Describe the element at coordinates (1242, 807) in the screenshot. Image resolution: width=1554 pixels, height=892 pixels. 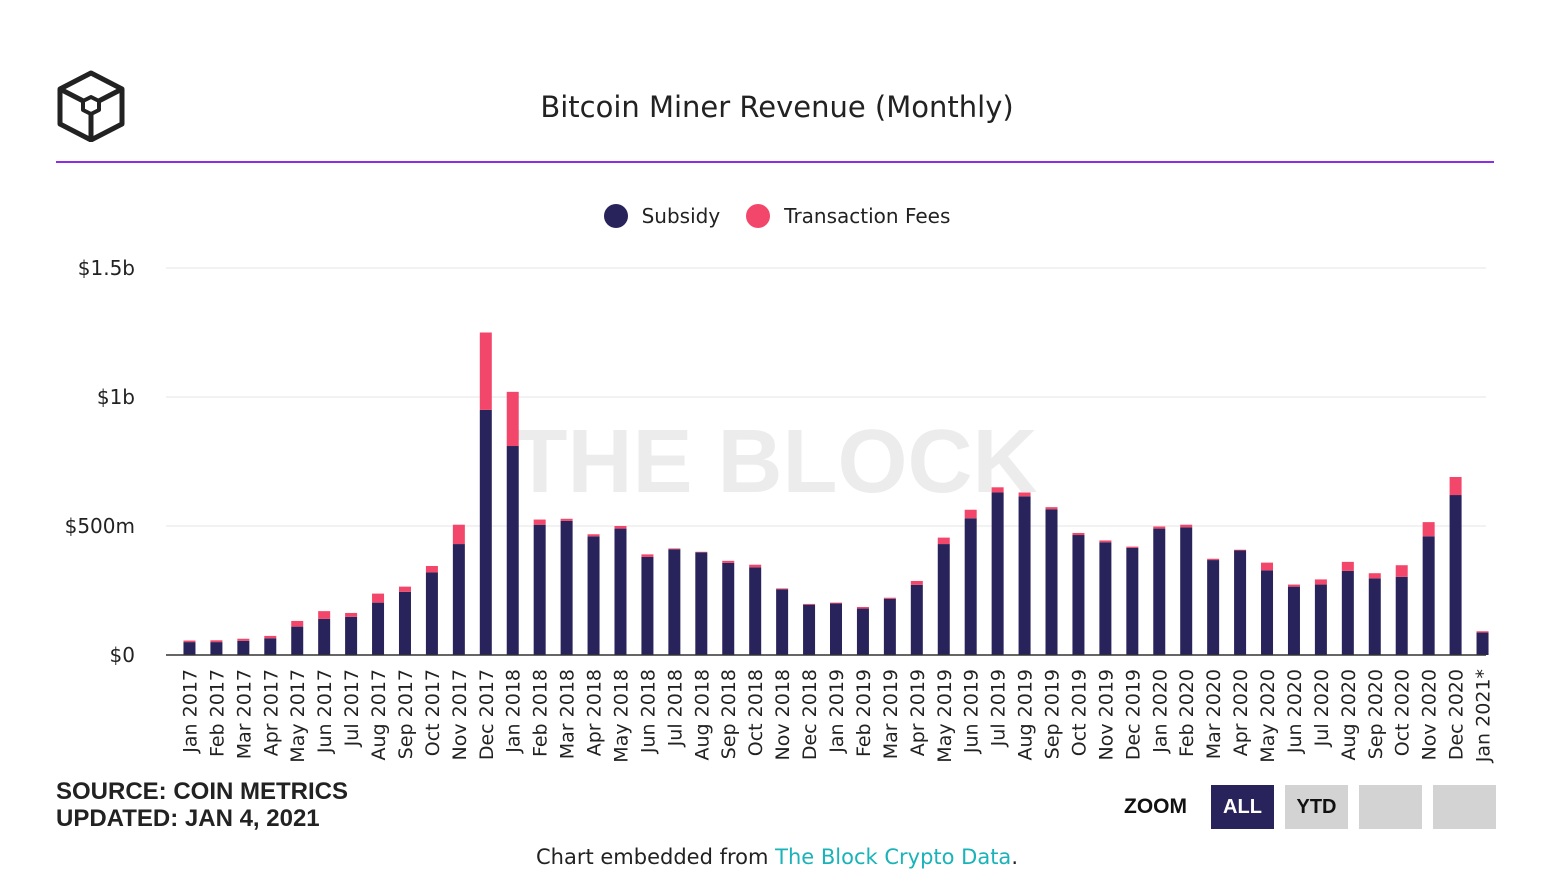
I see `zoom-all-button: ALL` at that location.